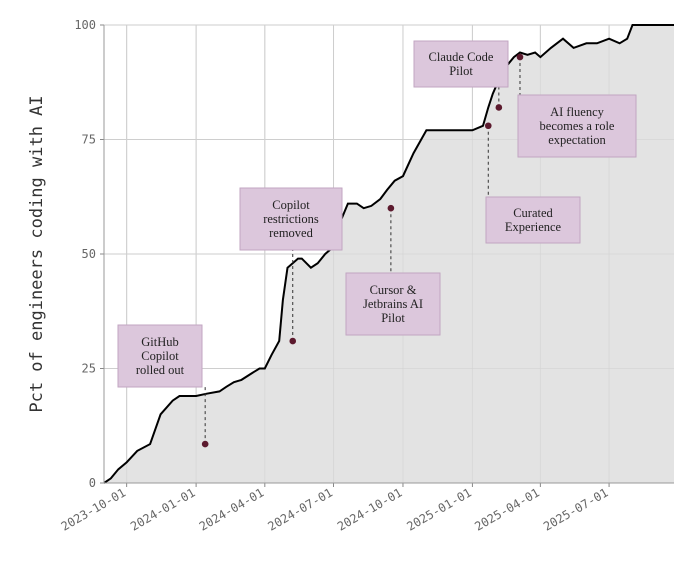 This screenshot has width=697, height=569. Describe the element at coordinates (94, 509) in the screenshot. I see `x-tick-label: 2023-10-01` at that location.